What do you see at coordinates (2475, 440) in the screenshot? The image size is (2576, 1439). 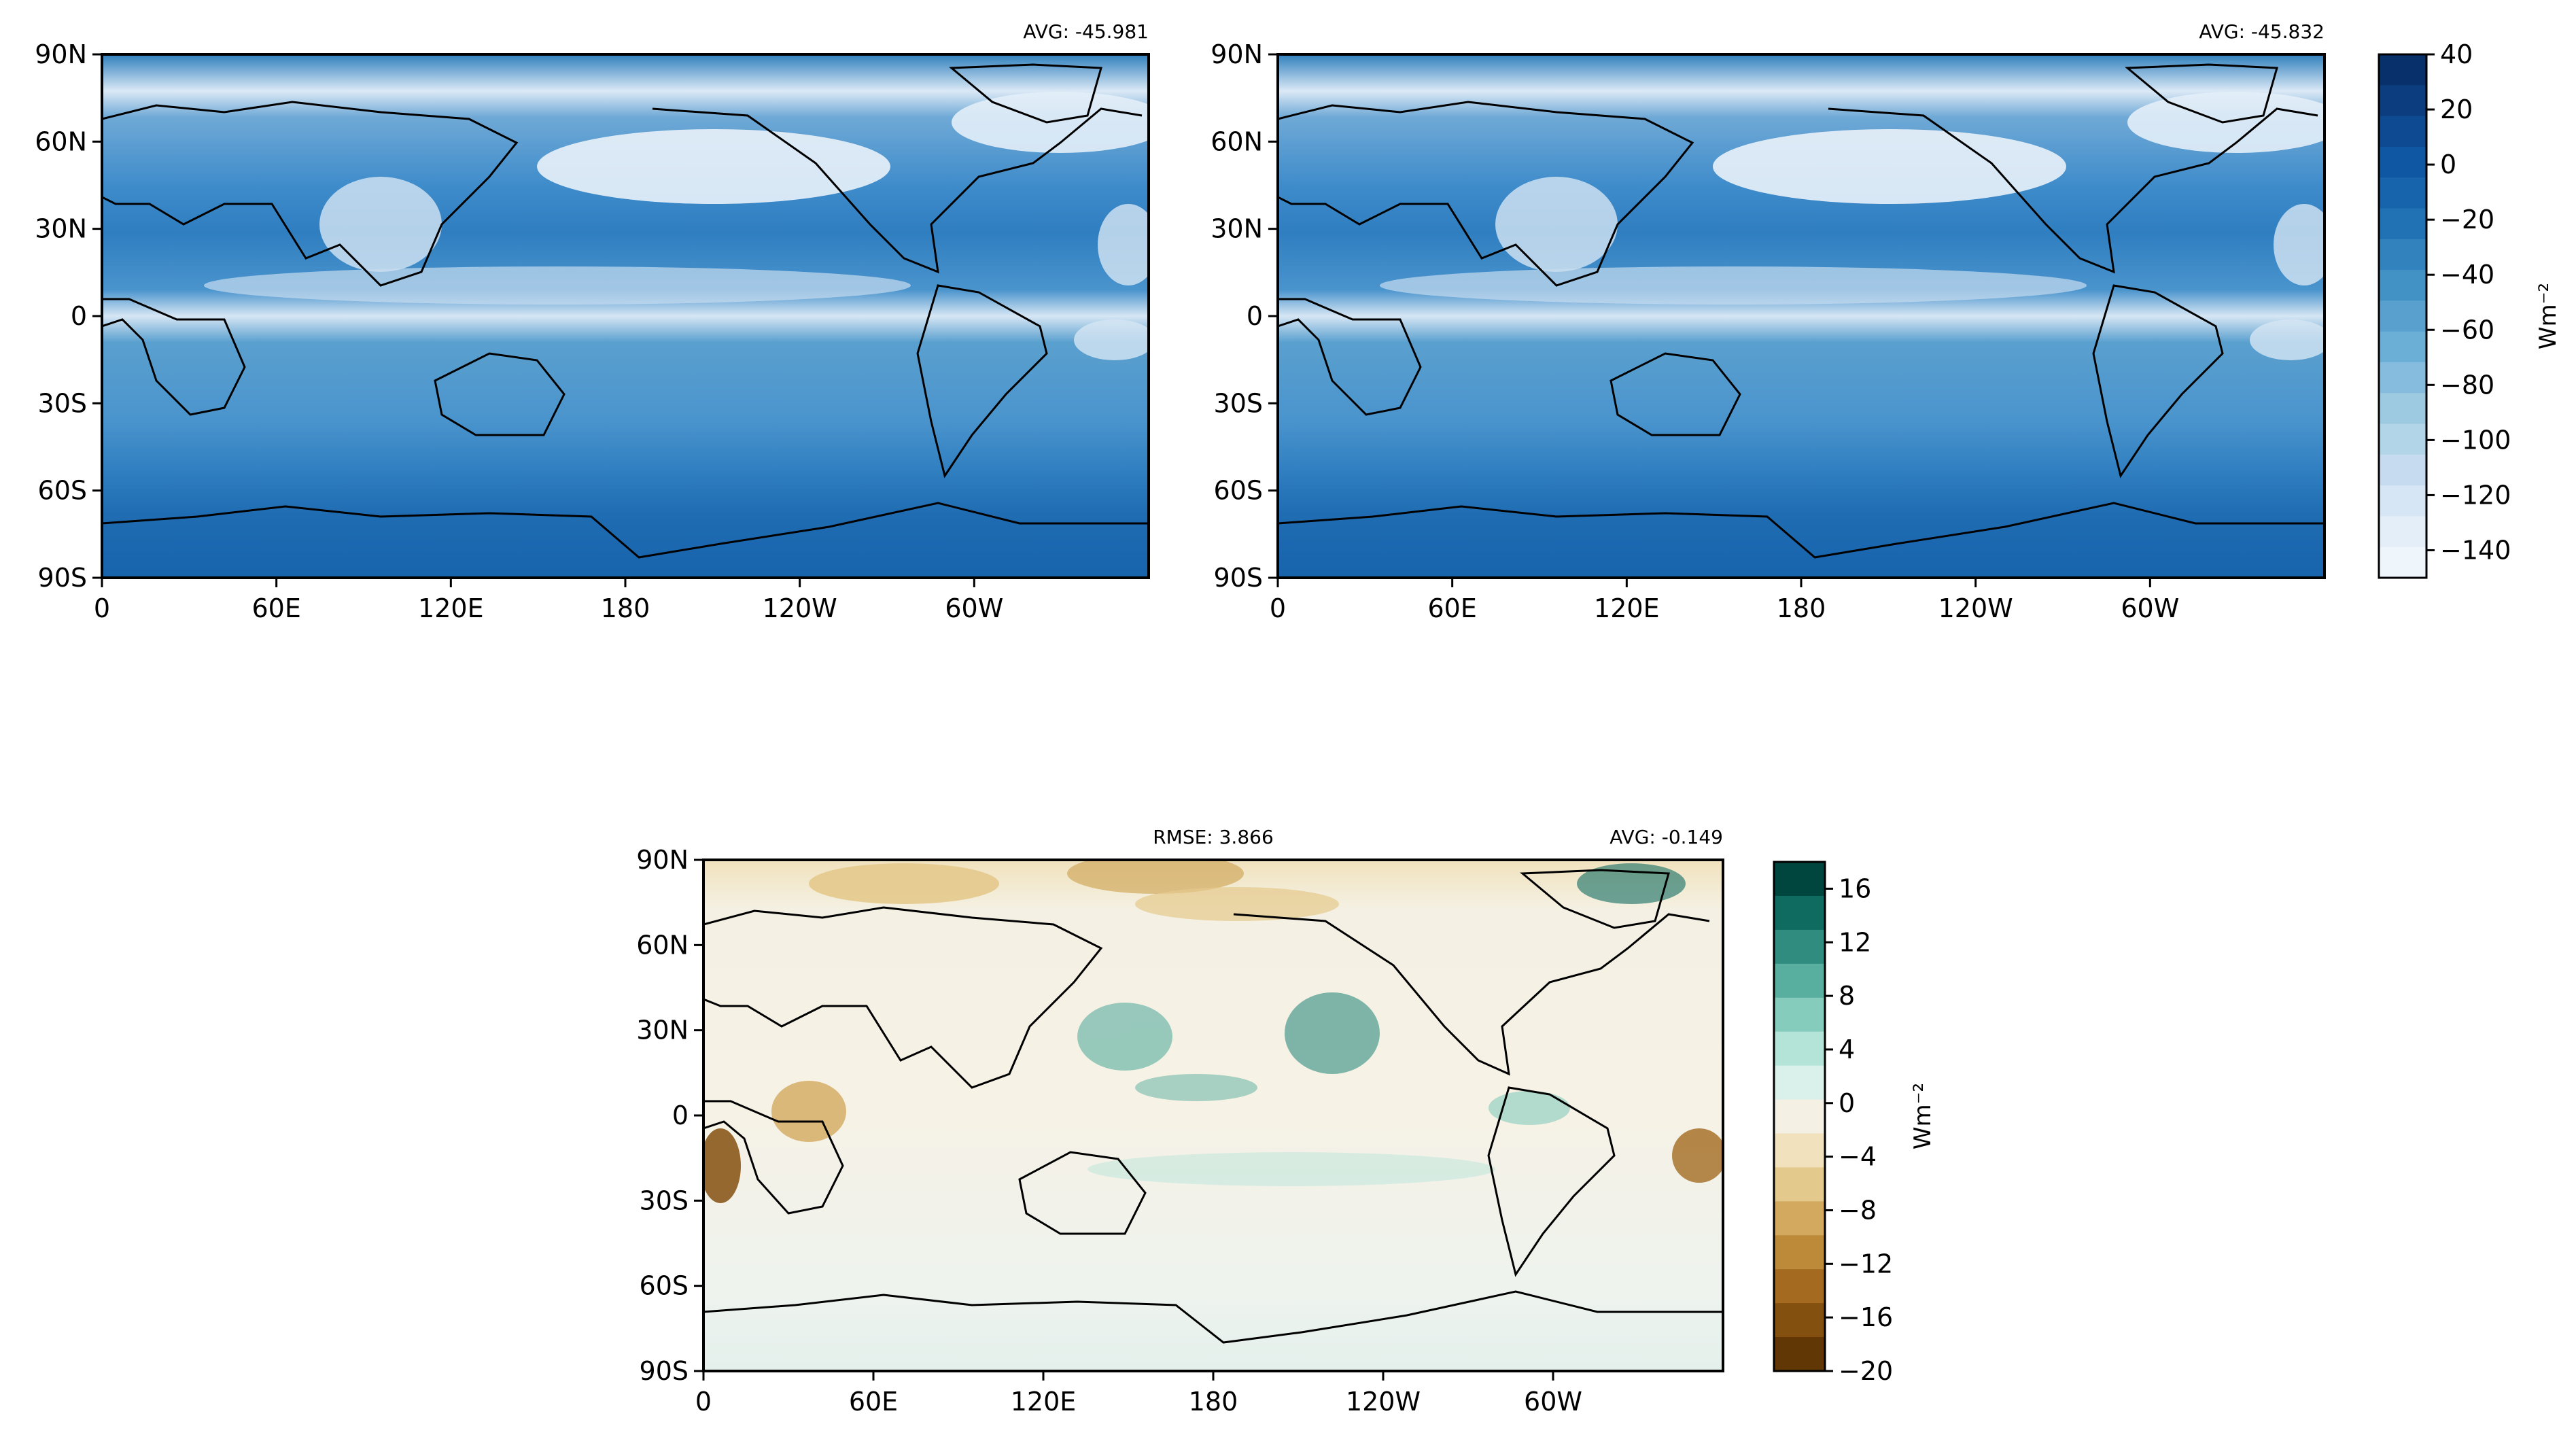 I see `colorbar-tick-label: −100` at bounding box center [2475, 440].